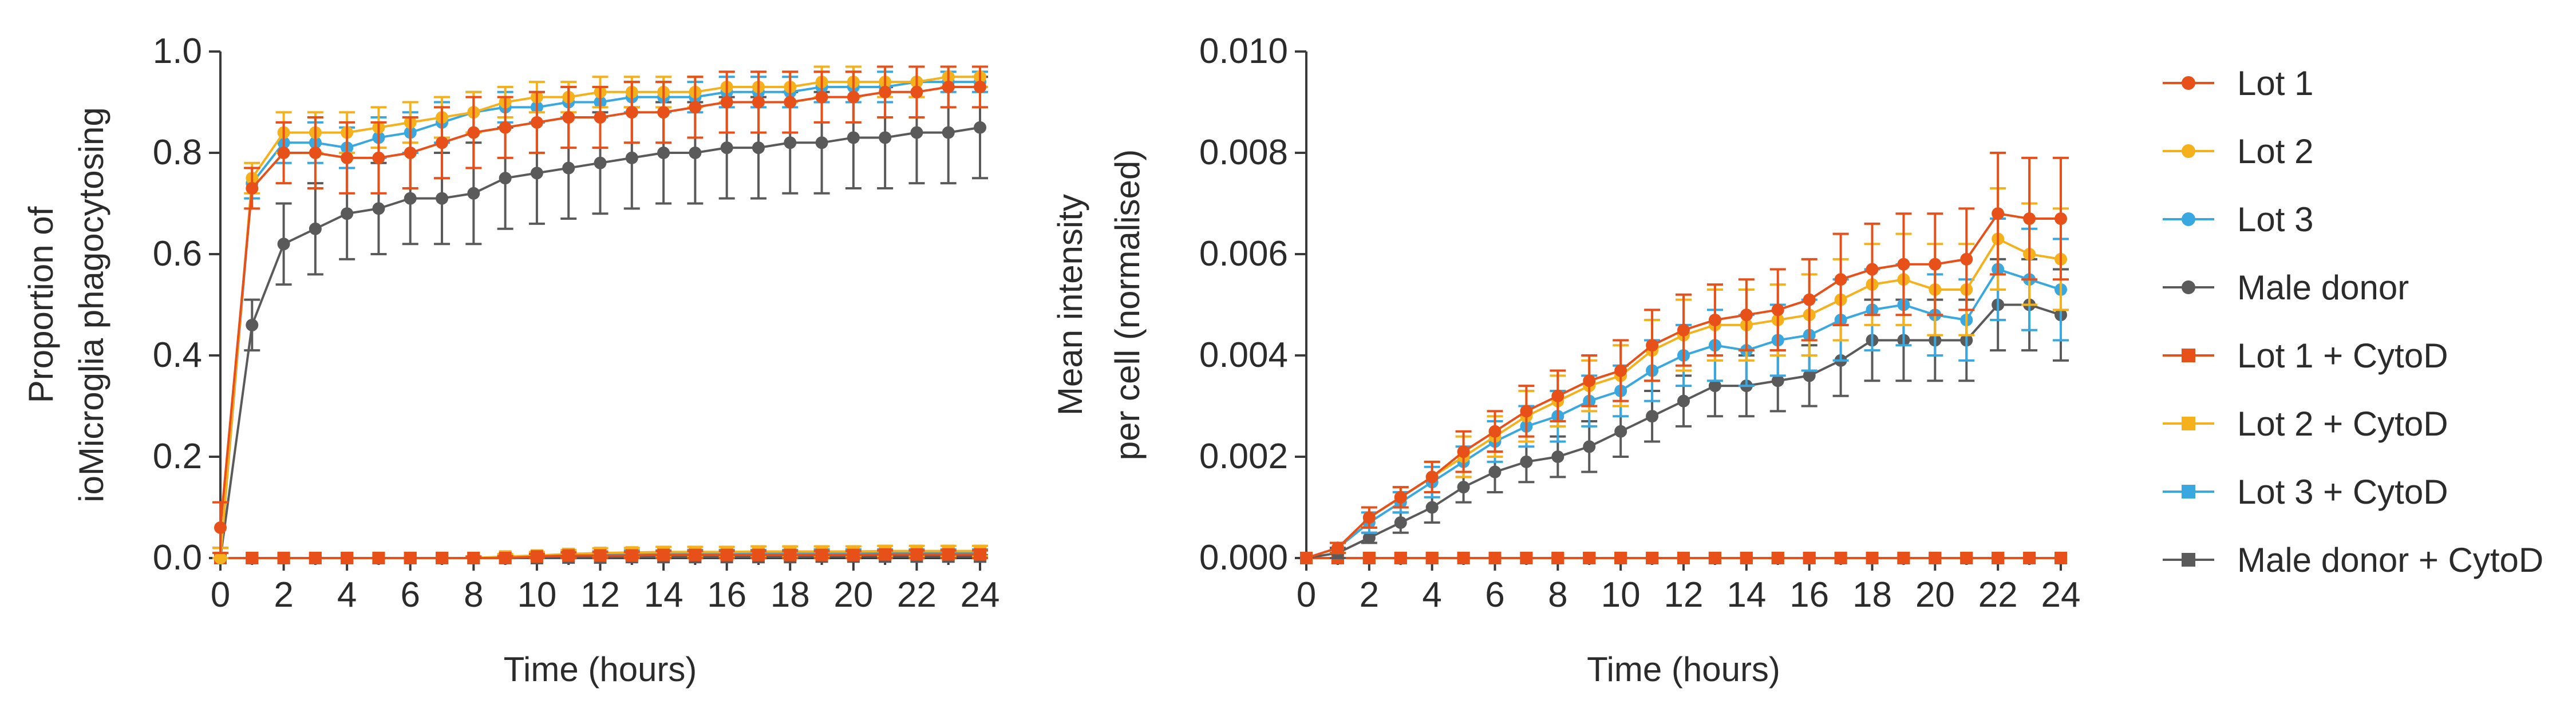  What do you see at coordinates (1306, 595) in the screenshot?
I see `x-tick-label: 0` at bounding box center [1306, 595].